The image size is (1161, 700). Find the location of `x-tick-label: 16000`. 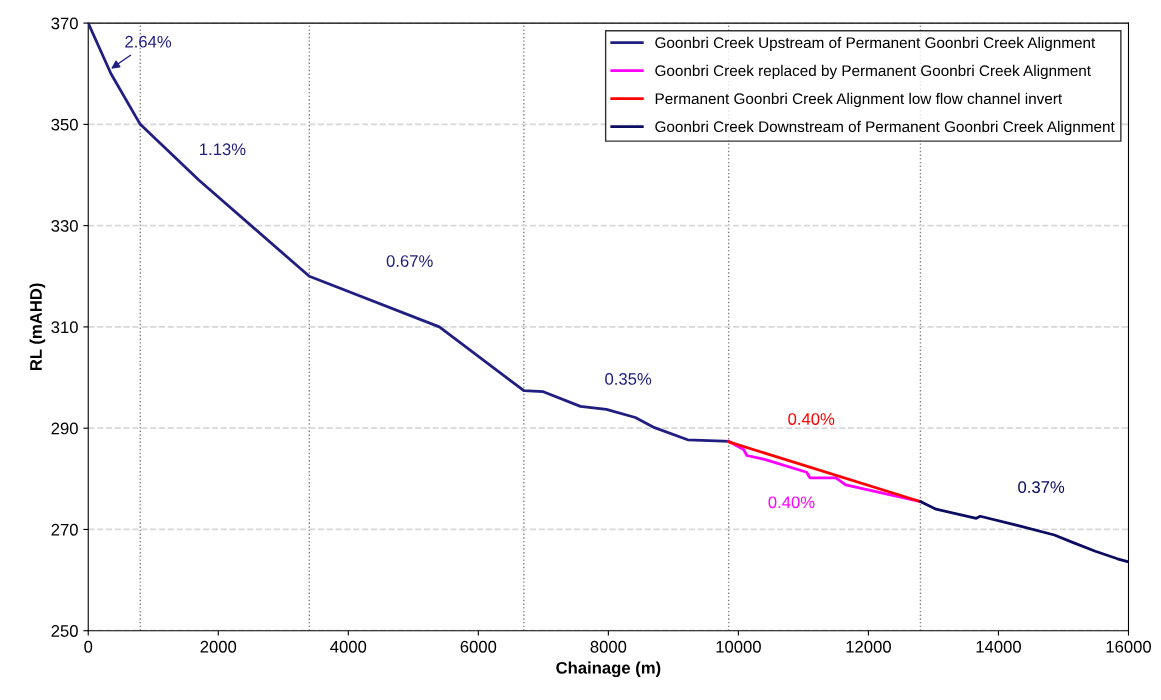

x-tick-label: 16000 is located at coordinates (1129, 646).